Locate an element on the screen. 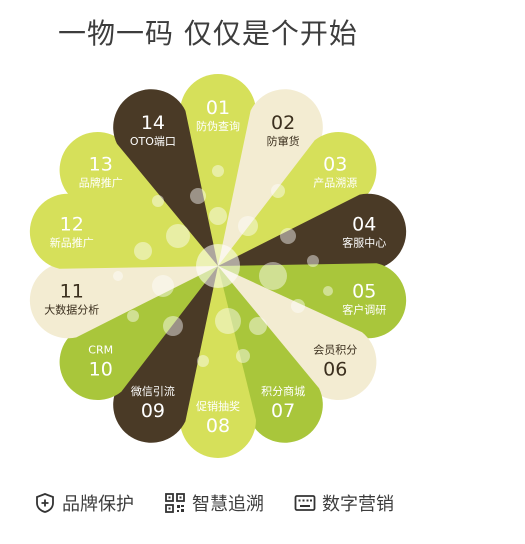 The width and height of the screenshot is (525, 544). feature-label: 数字营销 is located at coordinates (358, 504).